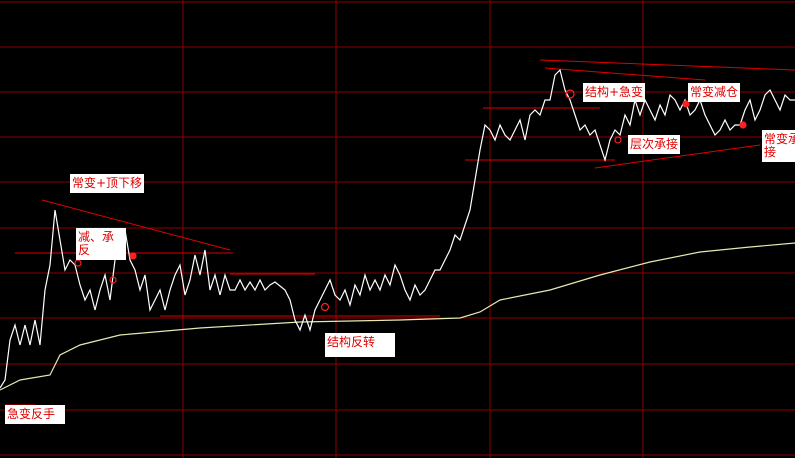 The width and height of the screenshot is (795, 458). Describe the element at coordinates (778, 146) in the screenshot. I see `annotation: 常变承 接` at that location.